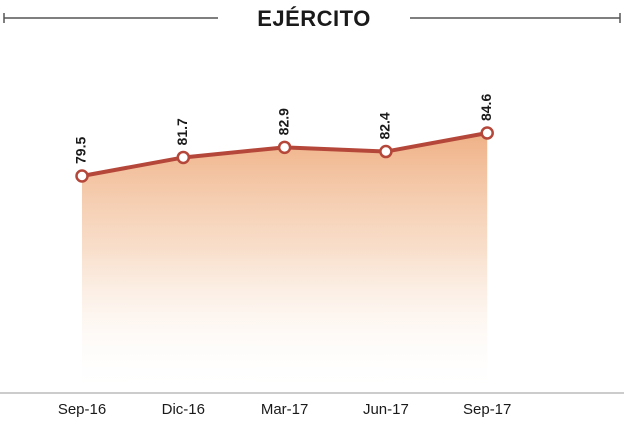 This screenshot has height=423, width=624. What do you see at coordinates (385, 125) in the screenshot?
I see `data-label: 82.4` at bounding box center [385, 125].